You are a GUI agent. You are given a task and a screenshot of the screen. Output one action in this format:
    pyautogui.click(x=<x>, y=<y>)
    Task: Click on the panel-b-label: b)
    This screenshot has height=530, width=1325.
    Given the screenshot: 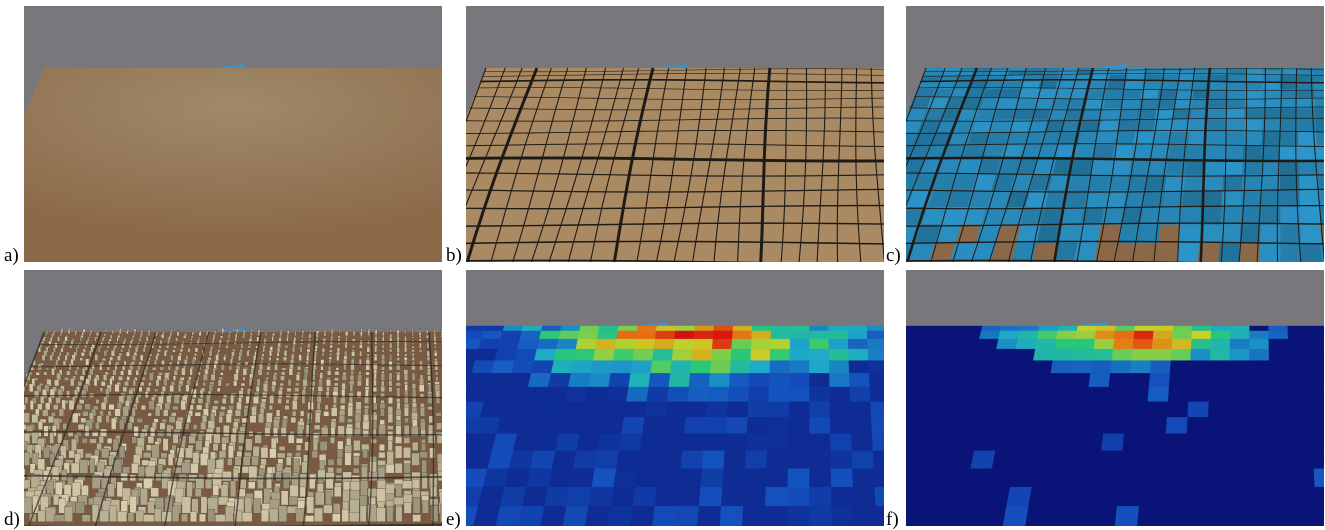 What is the action you would take?
    pyautogui.click(x=454, y=255)
    